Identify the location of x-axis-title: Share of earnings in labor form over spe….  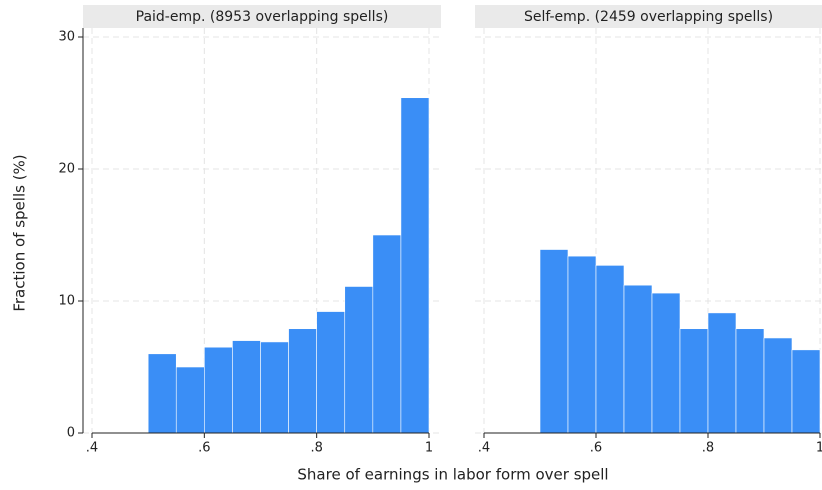
(452, 475).